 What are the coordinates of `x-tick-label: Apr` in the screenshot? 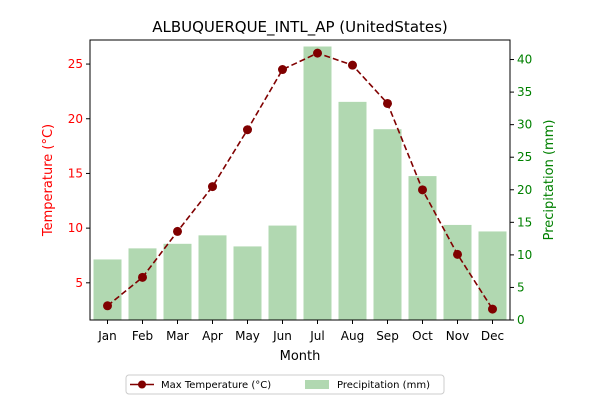 It's located at (212, 336).